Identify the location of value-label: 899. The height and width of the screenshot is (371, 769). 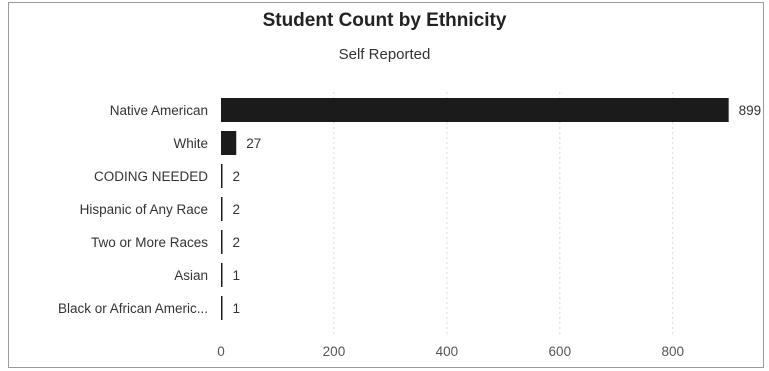
(750, 110).